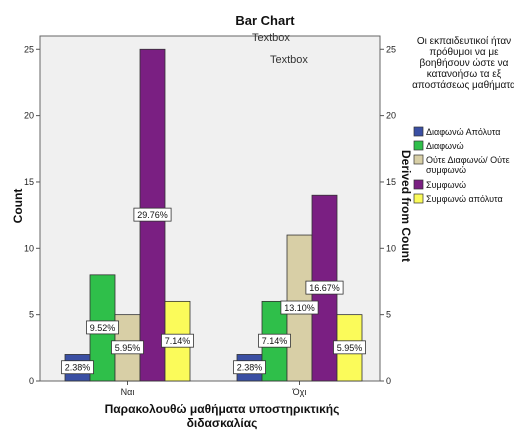 The height and width of the screenshot is (432, 514). What do you see at coordinates (128, 392) in the screenshot?
I see `x-tick-label: Ναι` at bounding box center [128, 392].